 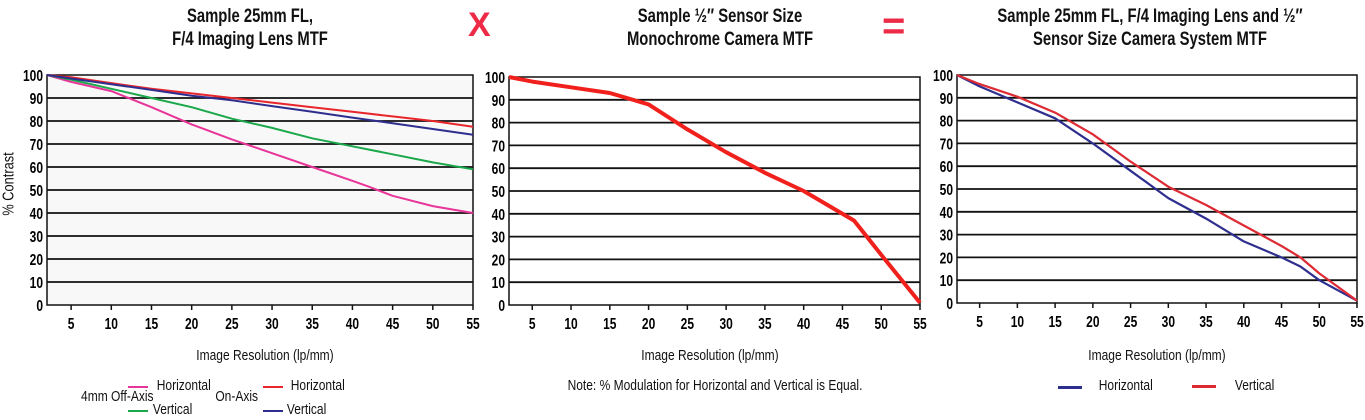 What do you see at coordinates (191, 323) in the screenshot?
I see `chart1-xtick-label: 20` at bounding box center [191, 323].